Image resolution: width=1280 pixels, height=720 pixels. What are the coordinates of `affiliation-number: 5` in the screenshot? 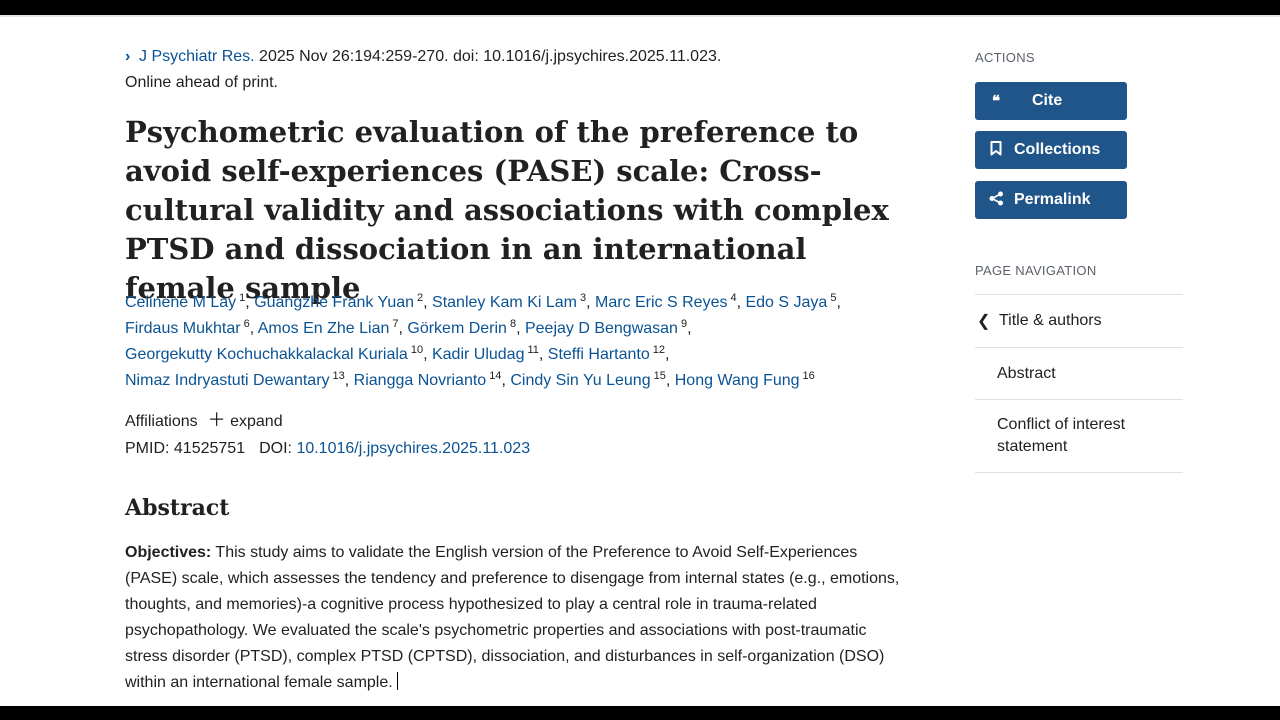 It's located at (833, 298).